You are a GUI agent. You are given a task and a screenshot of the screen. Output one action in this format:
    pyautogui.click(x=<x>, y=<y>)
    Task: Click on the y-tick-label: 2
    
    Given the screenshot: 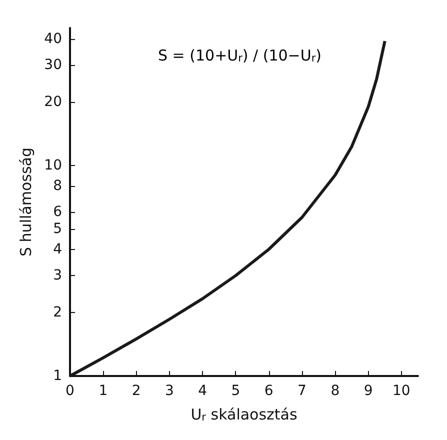 What is the action you would take?
    pyautogui.click(x=57, y=312)
    